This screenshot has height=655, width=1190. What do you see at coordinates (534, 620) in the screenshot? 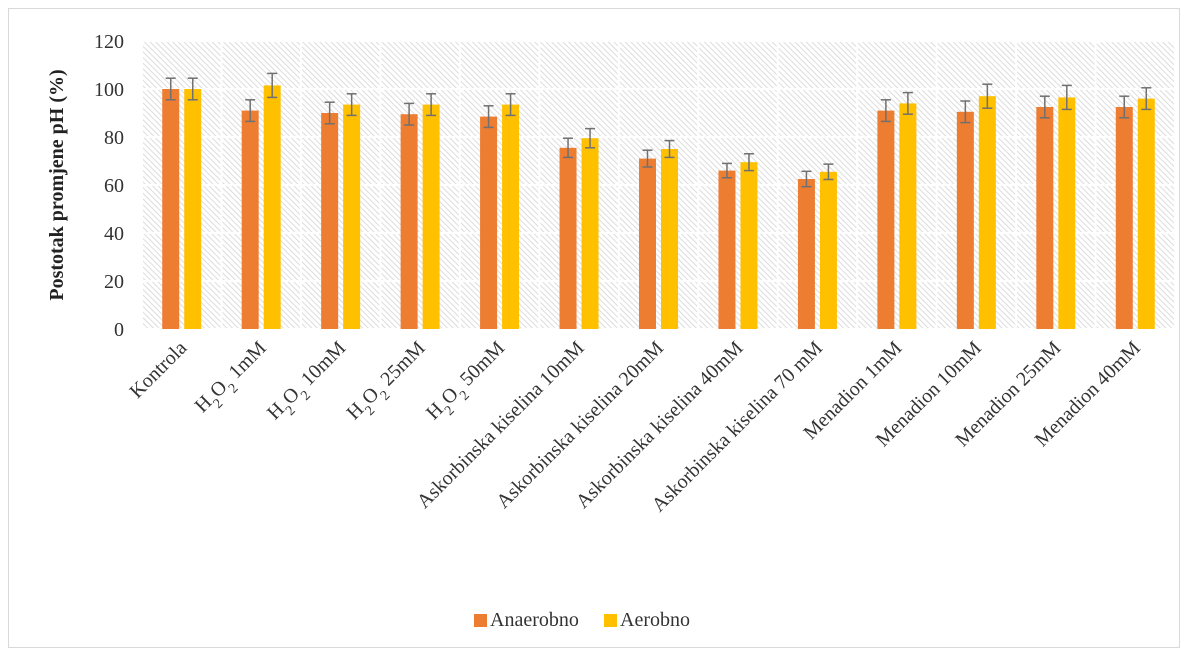
I see `legend-label: Anaerobno` at bounding box center [534, 620].